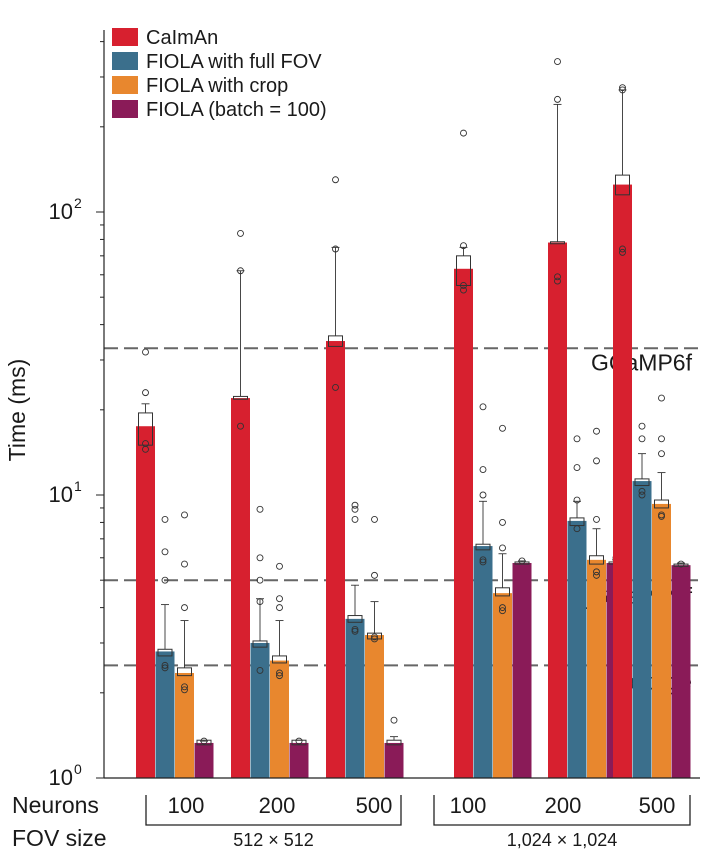 Image resolution: width=717 pixels, height=858 pixels. What do you see at coordinates (186, 805) in the screenshot?
I see `category-label: 100` at bounding box center [186, 805].